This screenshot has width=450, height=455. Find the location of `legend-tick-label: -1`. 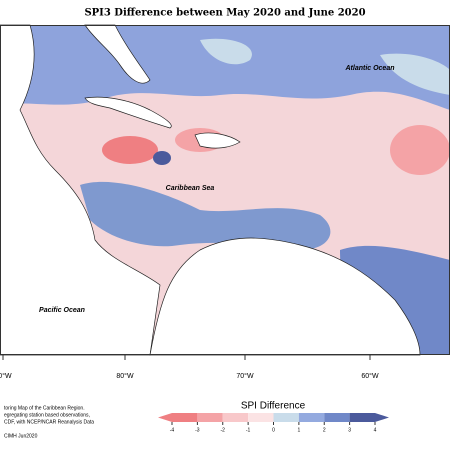

legend-tick-label: -1 is located at coordinates (248, 430).